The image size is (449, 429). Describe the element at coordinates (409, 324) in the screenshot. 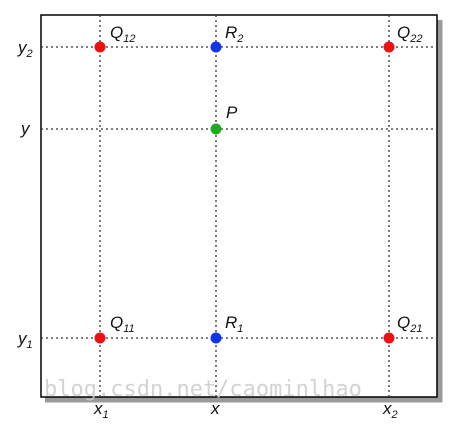

I see `label-q21: Q21` at that location.